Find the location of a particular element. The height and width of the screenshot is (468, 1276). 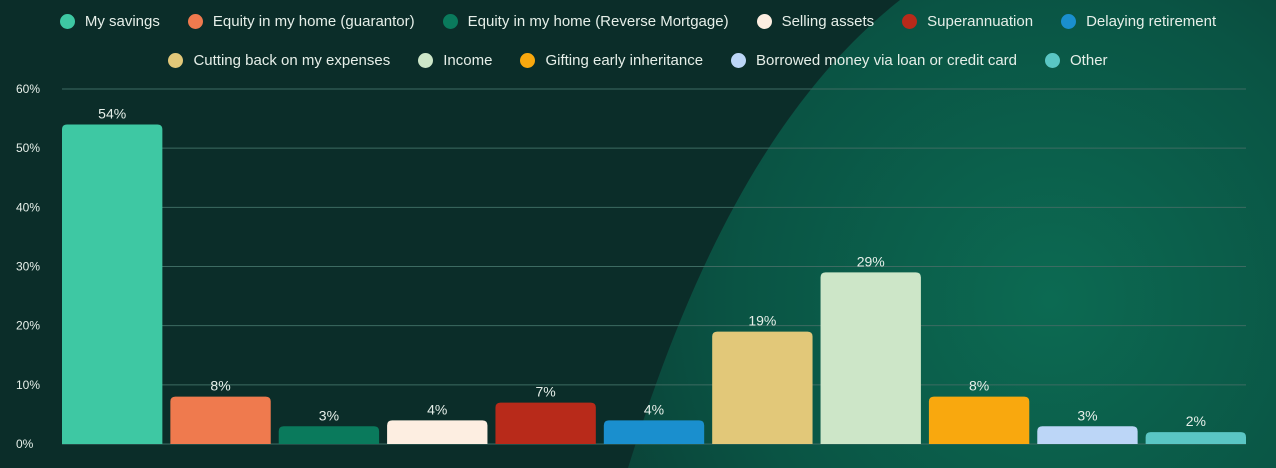

legend-item: Delaying retirement is located at coordinates (1138, 21).